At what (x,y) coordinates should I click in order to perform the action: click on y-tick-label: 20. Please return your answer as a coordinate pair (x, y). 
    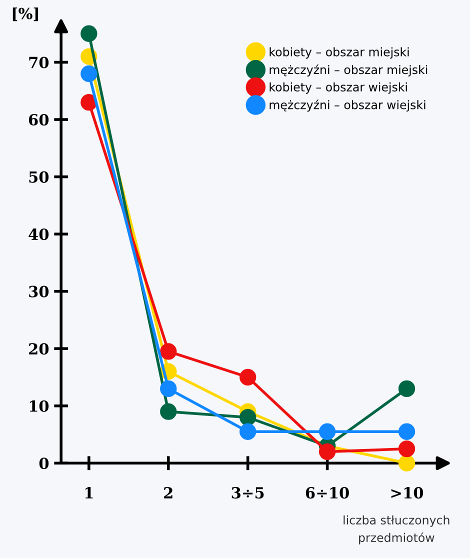
    Looking at the image, I should click on (39, 349).